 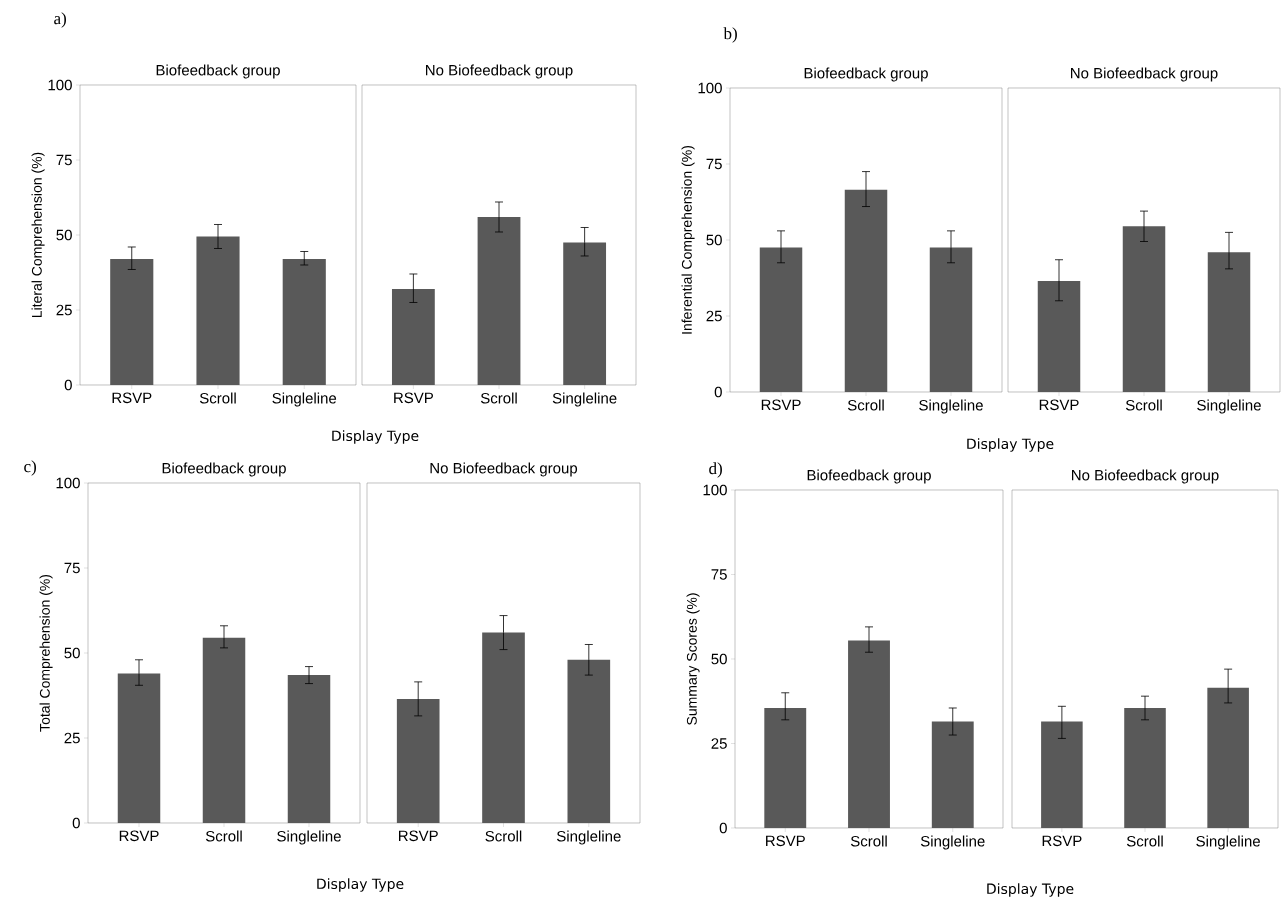 What do you see at coordinates (38, 235) in the screenshot?
I see `y-axis-title: Literal Comprehension (%)` at bounding box center [38, 235].